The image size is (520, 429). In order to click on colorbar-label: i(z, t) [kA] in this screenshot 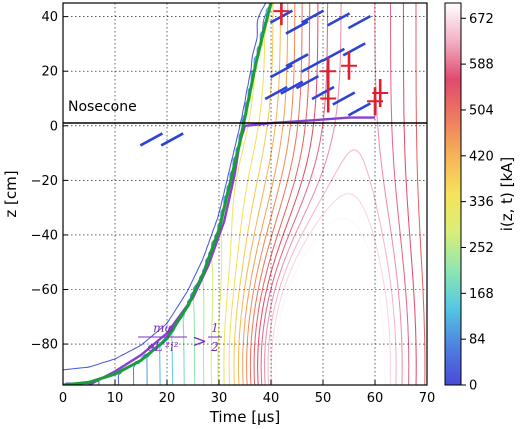, I will do `click(507, 194)`.